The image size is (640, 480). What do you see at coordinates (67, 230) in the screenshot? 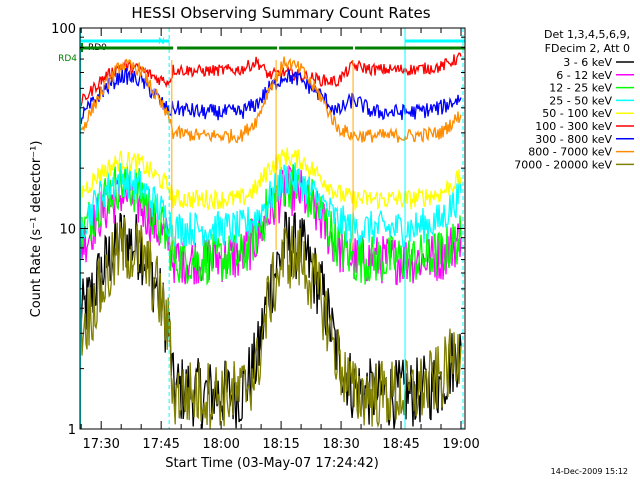
I see `y-tick-label-10: 10` at bounding box center [67, 230].